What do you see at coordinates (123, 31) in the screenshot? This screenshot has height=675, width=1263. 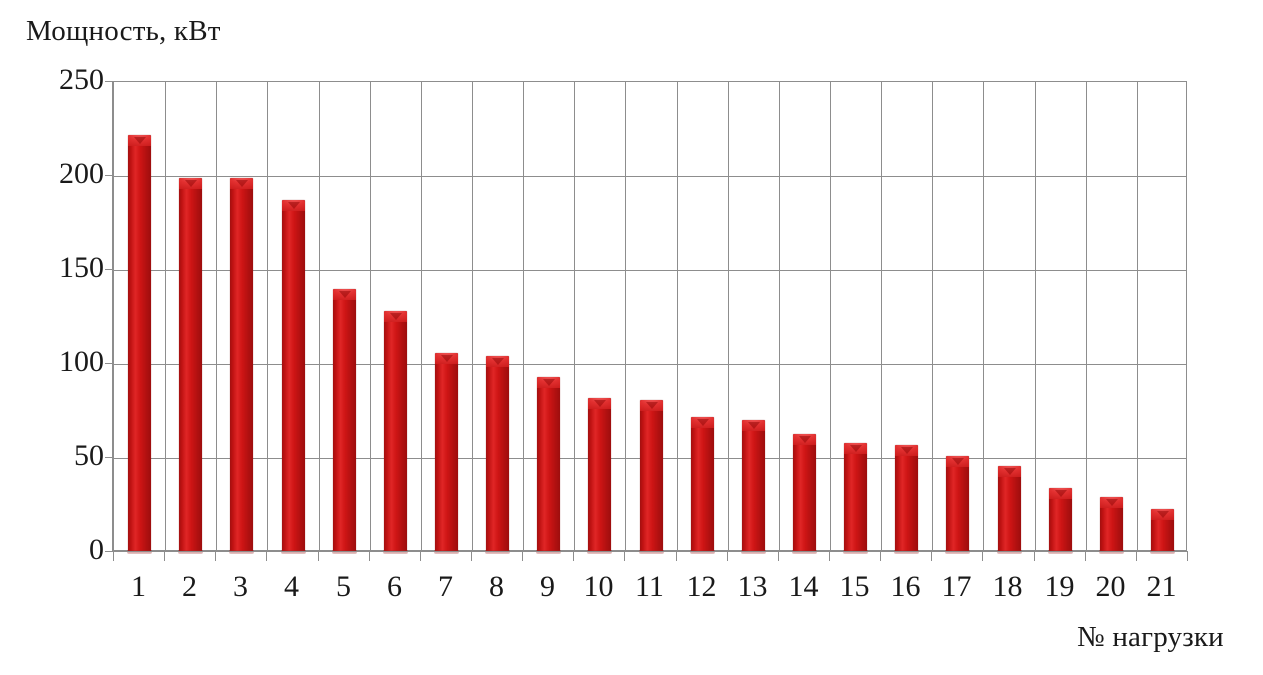 I see `y-axis-title: Мощность, кВт` at bounding box center [123, 31].